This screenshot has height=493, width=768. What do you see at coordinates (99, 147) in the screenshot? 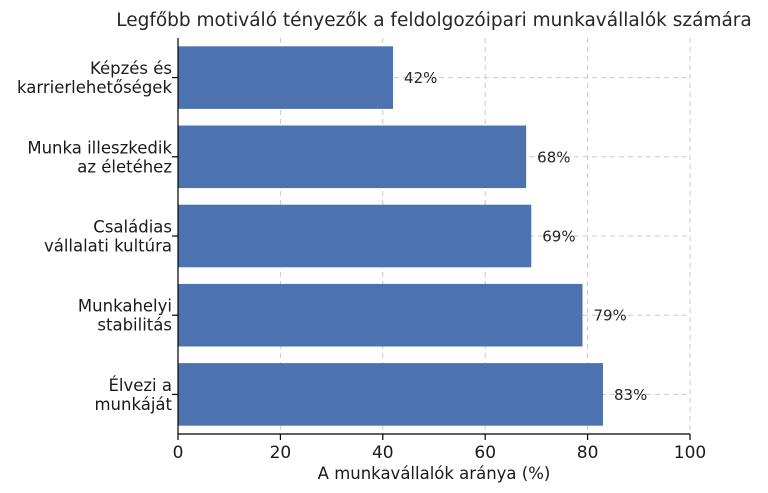
I see `category-label-1-0: Munka illeszkedik` at bounding box center [99, 147].